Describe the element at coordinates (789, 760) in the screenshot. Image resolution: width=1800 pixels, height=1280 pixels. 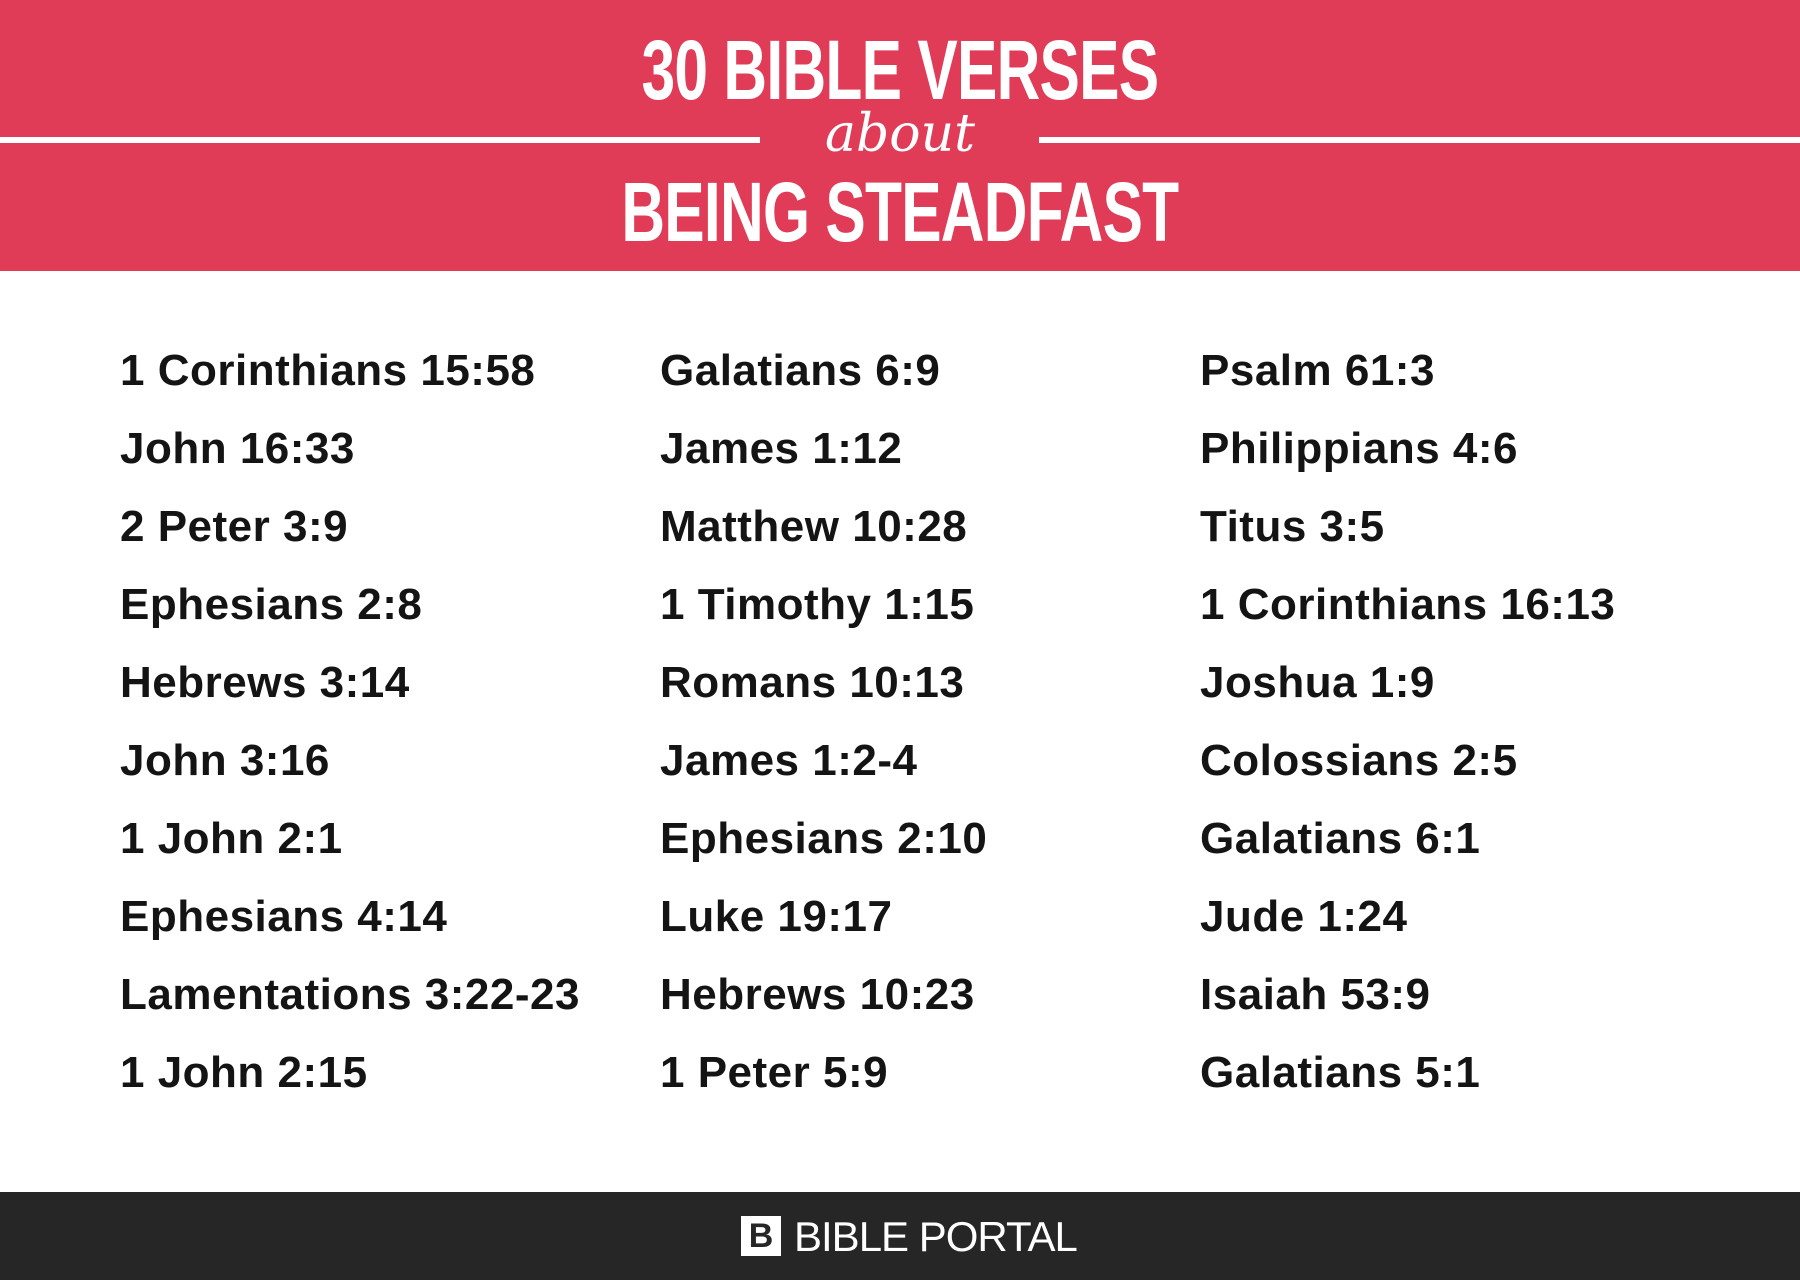
I see `verse-reference: James 1:2-4` at that location.